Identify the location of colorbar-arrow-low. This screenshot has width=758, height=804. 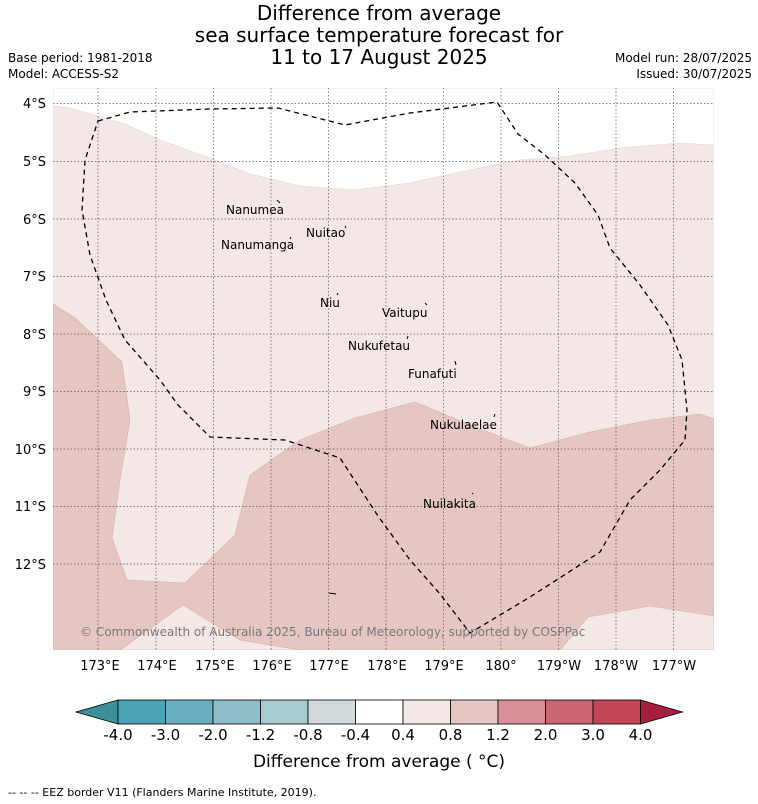
(96, 712).